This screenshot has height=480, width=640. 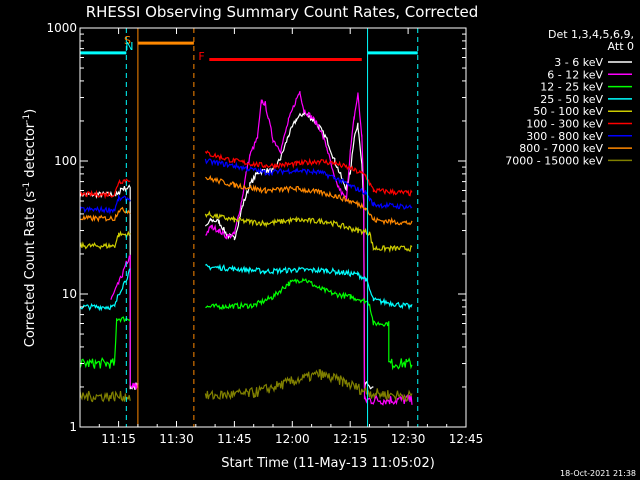 I want to click on y-axis-label-exp1: -1, so click(x=27, y=186).